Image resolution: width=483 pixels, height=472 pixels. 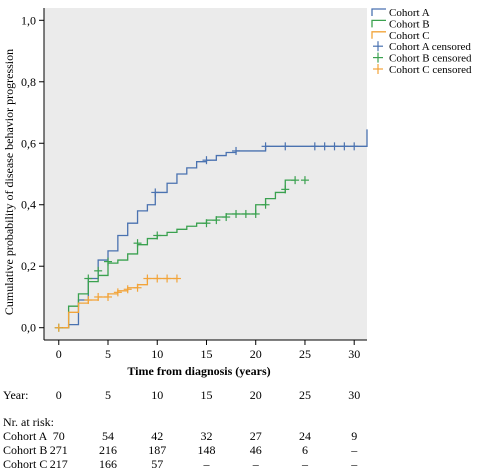 I want to click on x-tick-label: 10, so click(x=157, y=354).